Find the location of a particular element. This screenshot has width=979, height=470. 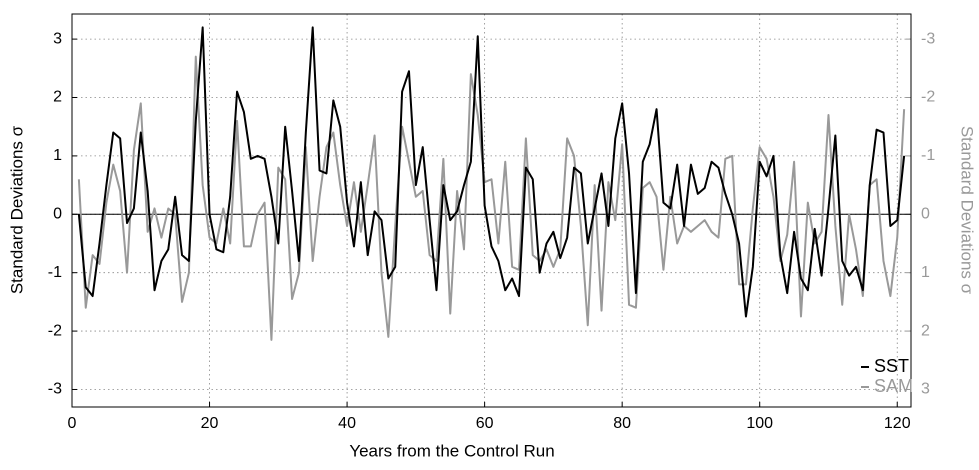

y-tick-label: -1 is located at coordinates (55, 272).